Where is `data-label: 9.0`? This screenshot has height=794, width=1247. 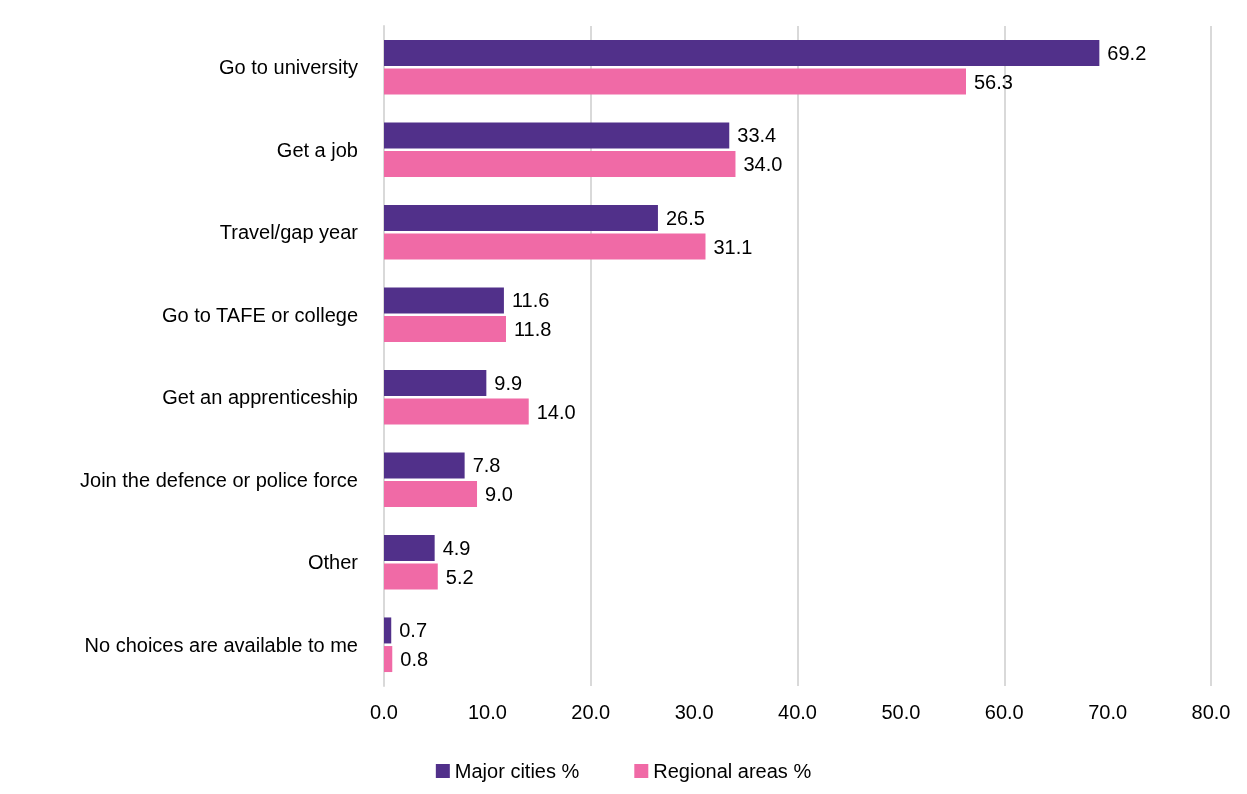 data-label: 9.0 is located at coordinates (499, 494).